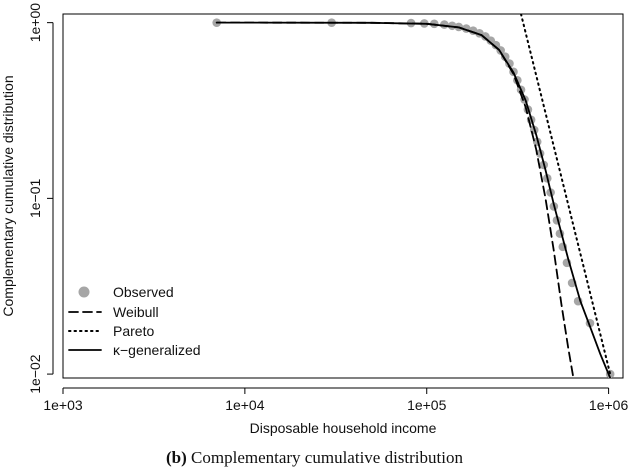 This screenshot has width=629, height=471. What do you see at coordinates (35, 23) in the screenshot?
I see `y-tick-label: 1e+00` at bounding box center [35, 23].